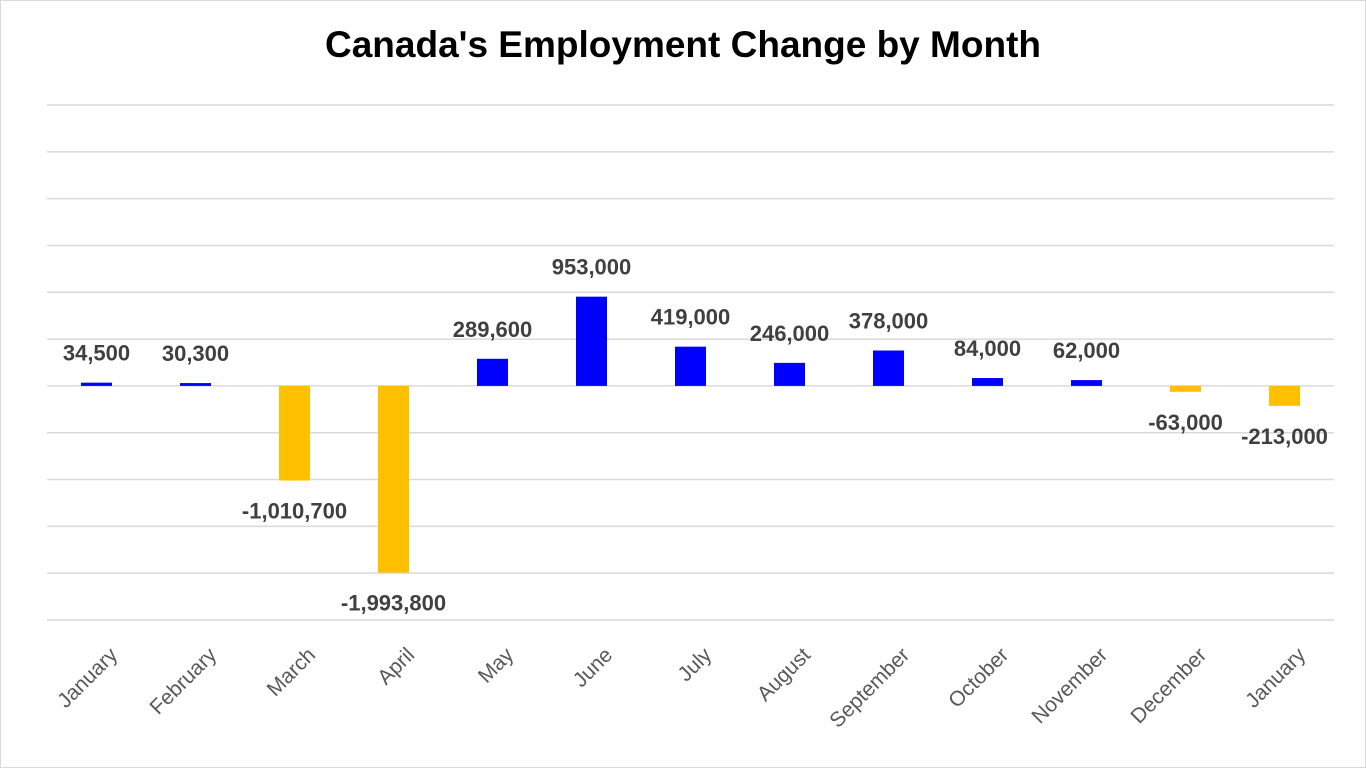  What do you see at coordinates (496, 665) in the screenshot?
I see `x-tick-label-5: May` at bounding box center [496, 665].